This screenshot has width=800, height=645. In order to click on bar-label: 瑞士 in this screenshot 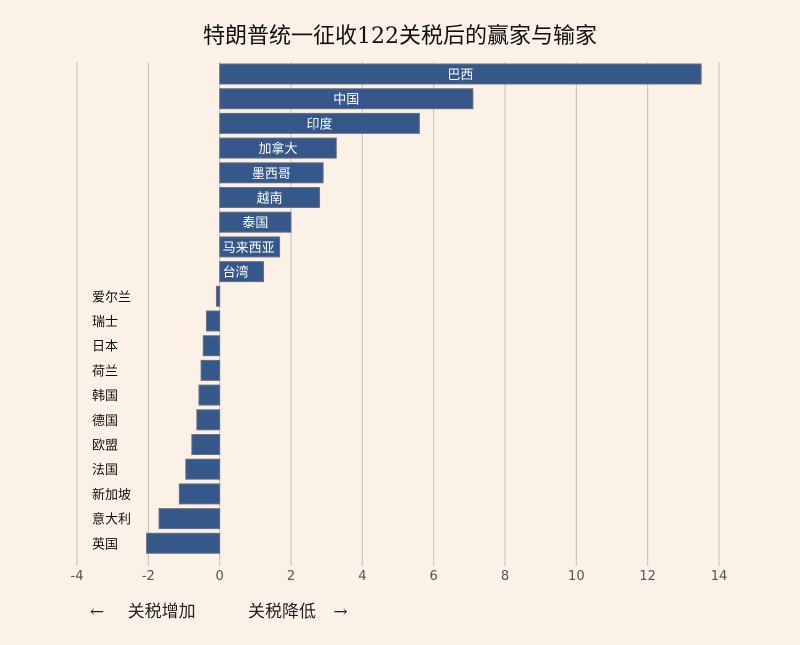, I will do `click(105, 322)`.